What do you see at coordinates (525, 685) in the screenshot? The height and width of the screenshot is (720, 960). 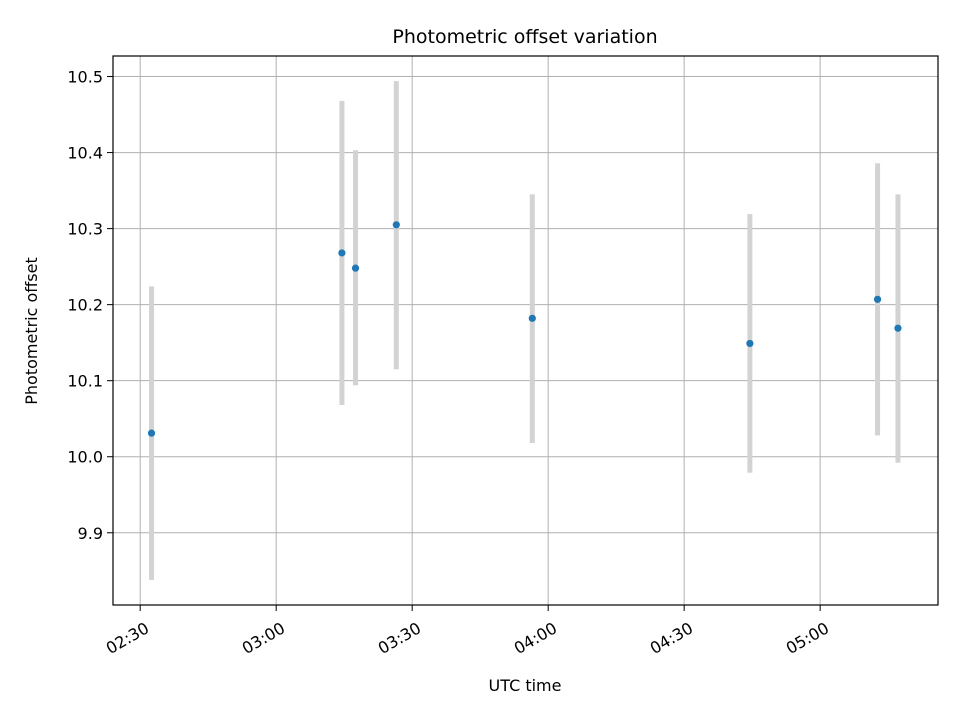 I see `x-axis-label: UTC time` at bounding box center [525, 685].